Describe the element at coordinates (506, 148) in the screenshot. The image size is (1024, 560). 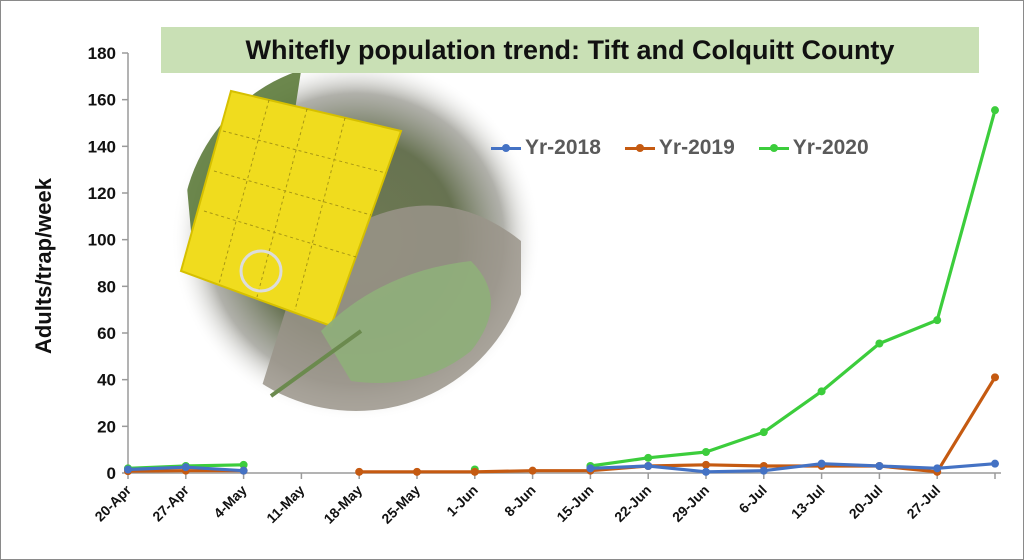
I see `legend-swatch-2018` at that location.